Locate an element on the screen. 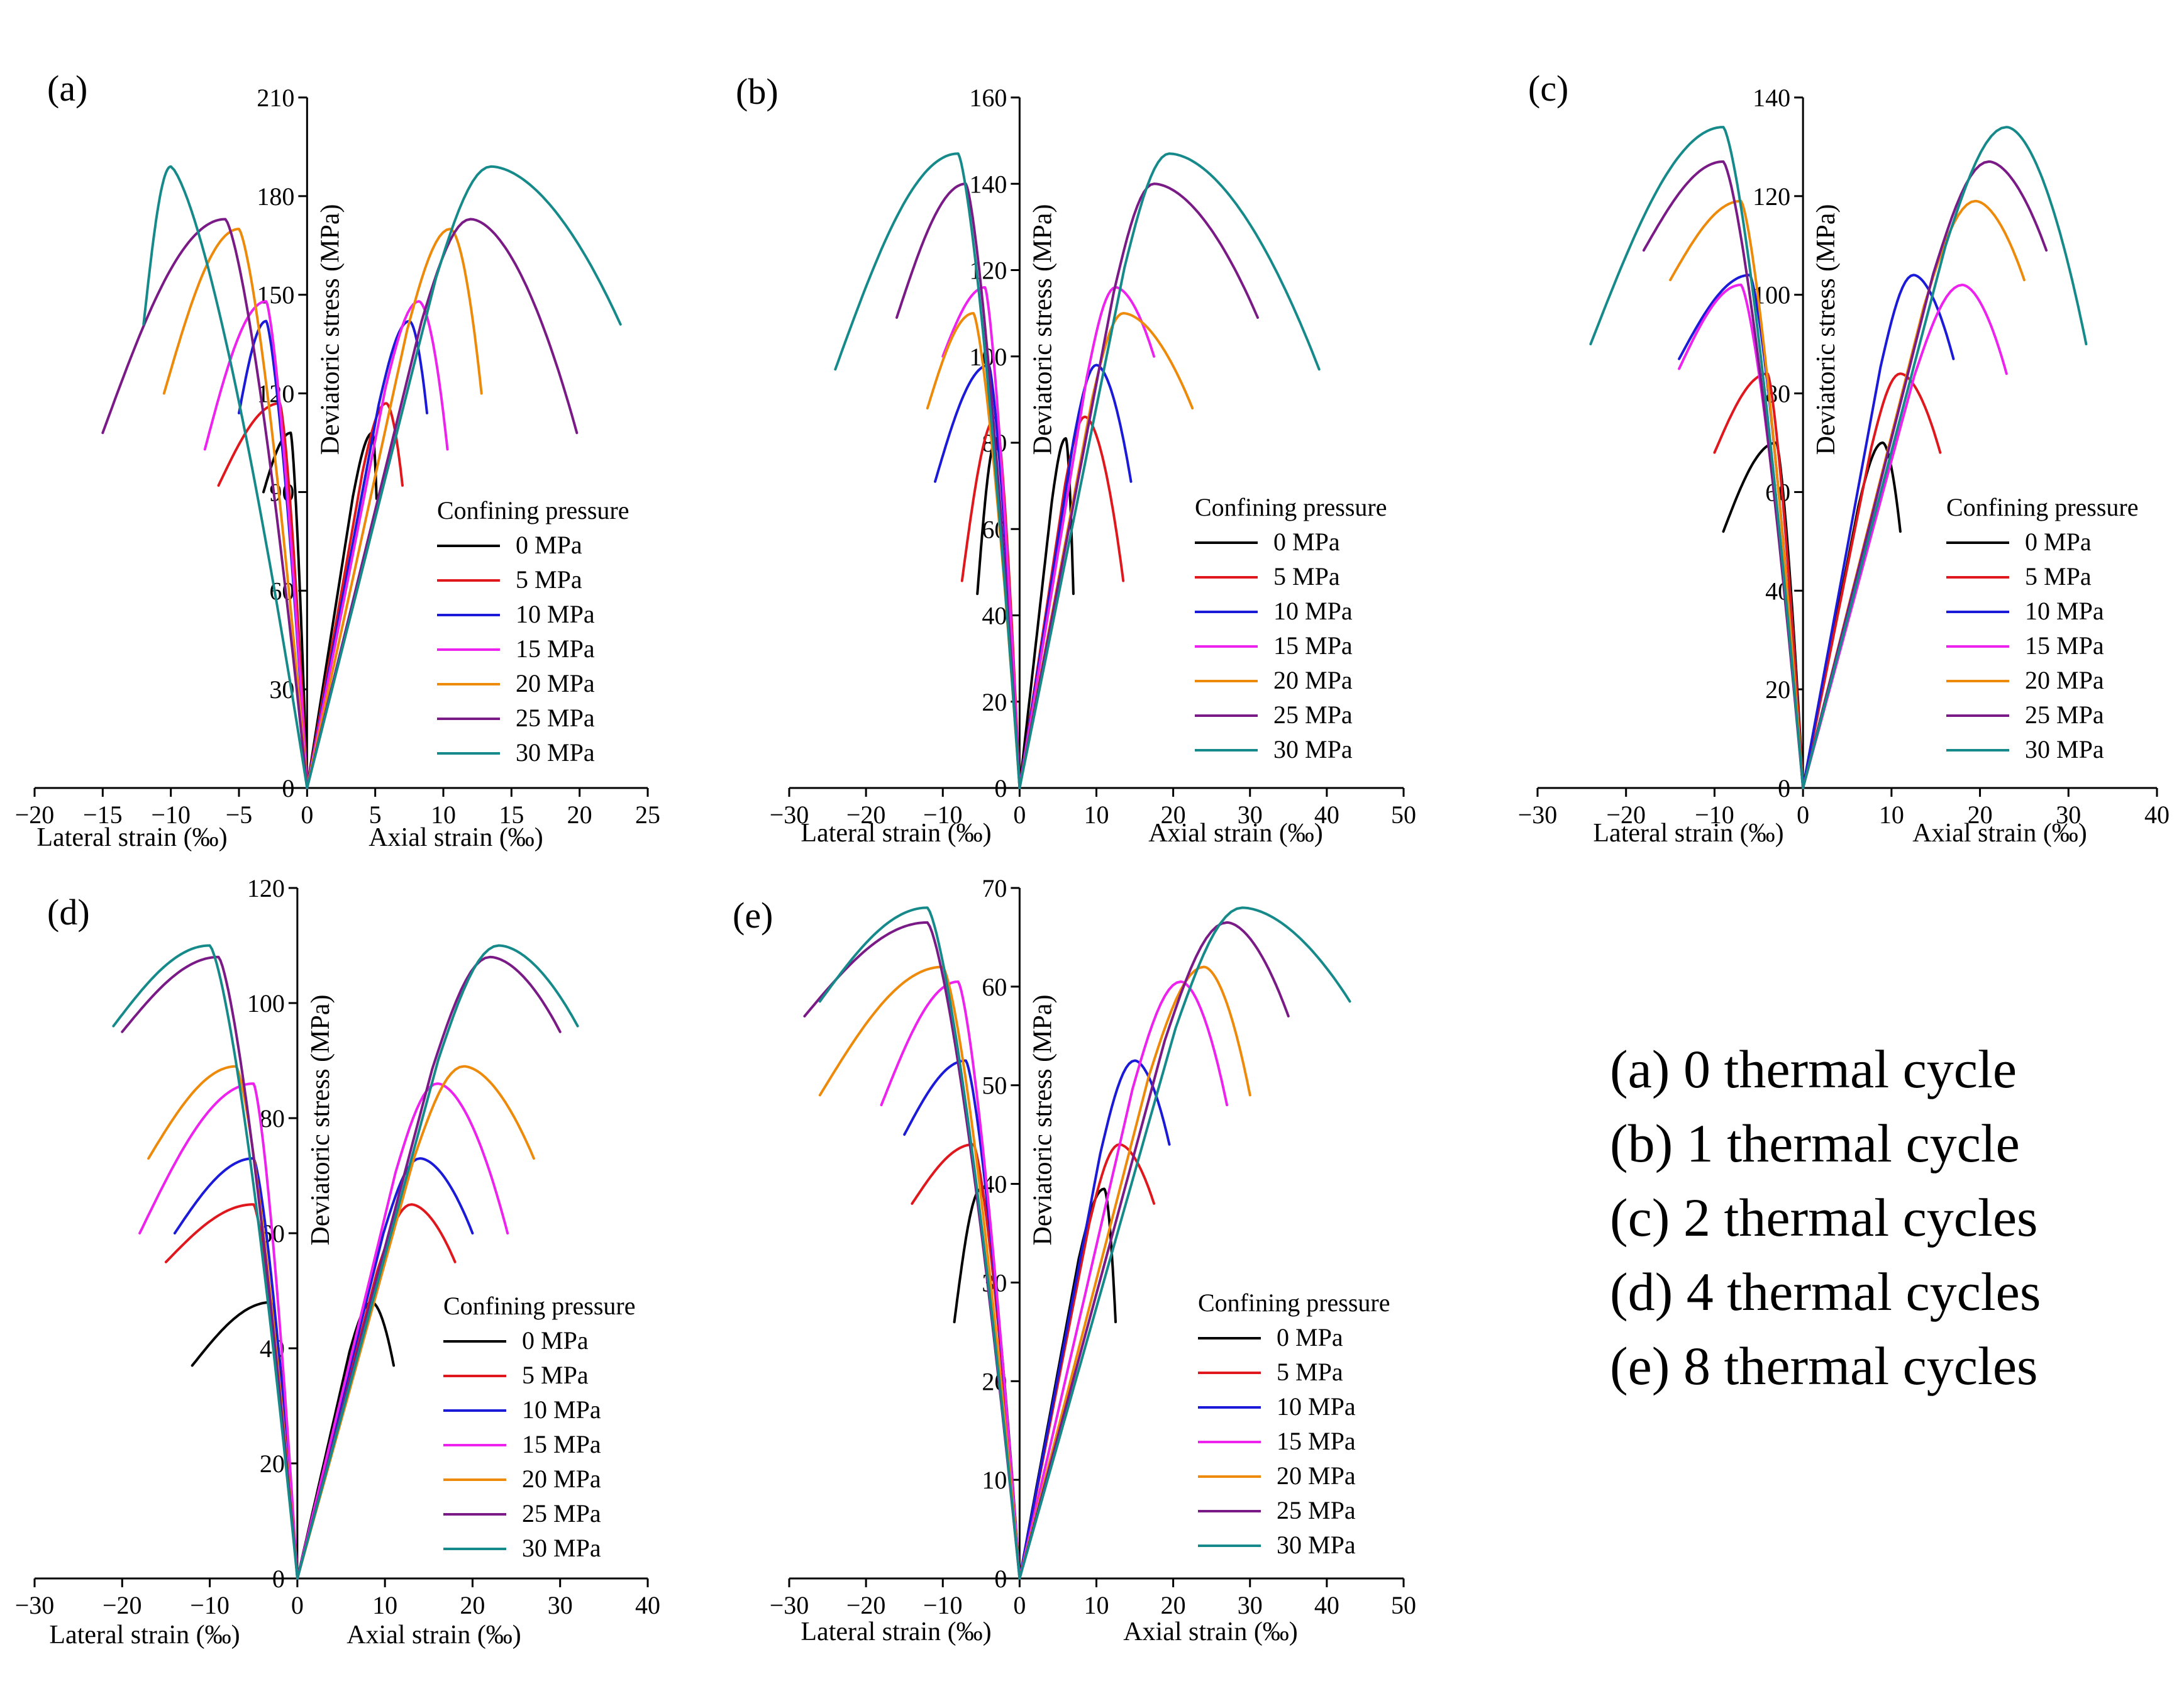  panel-label: (e) is located at coordinates (753, 915).